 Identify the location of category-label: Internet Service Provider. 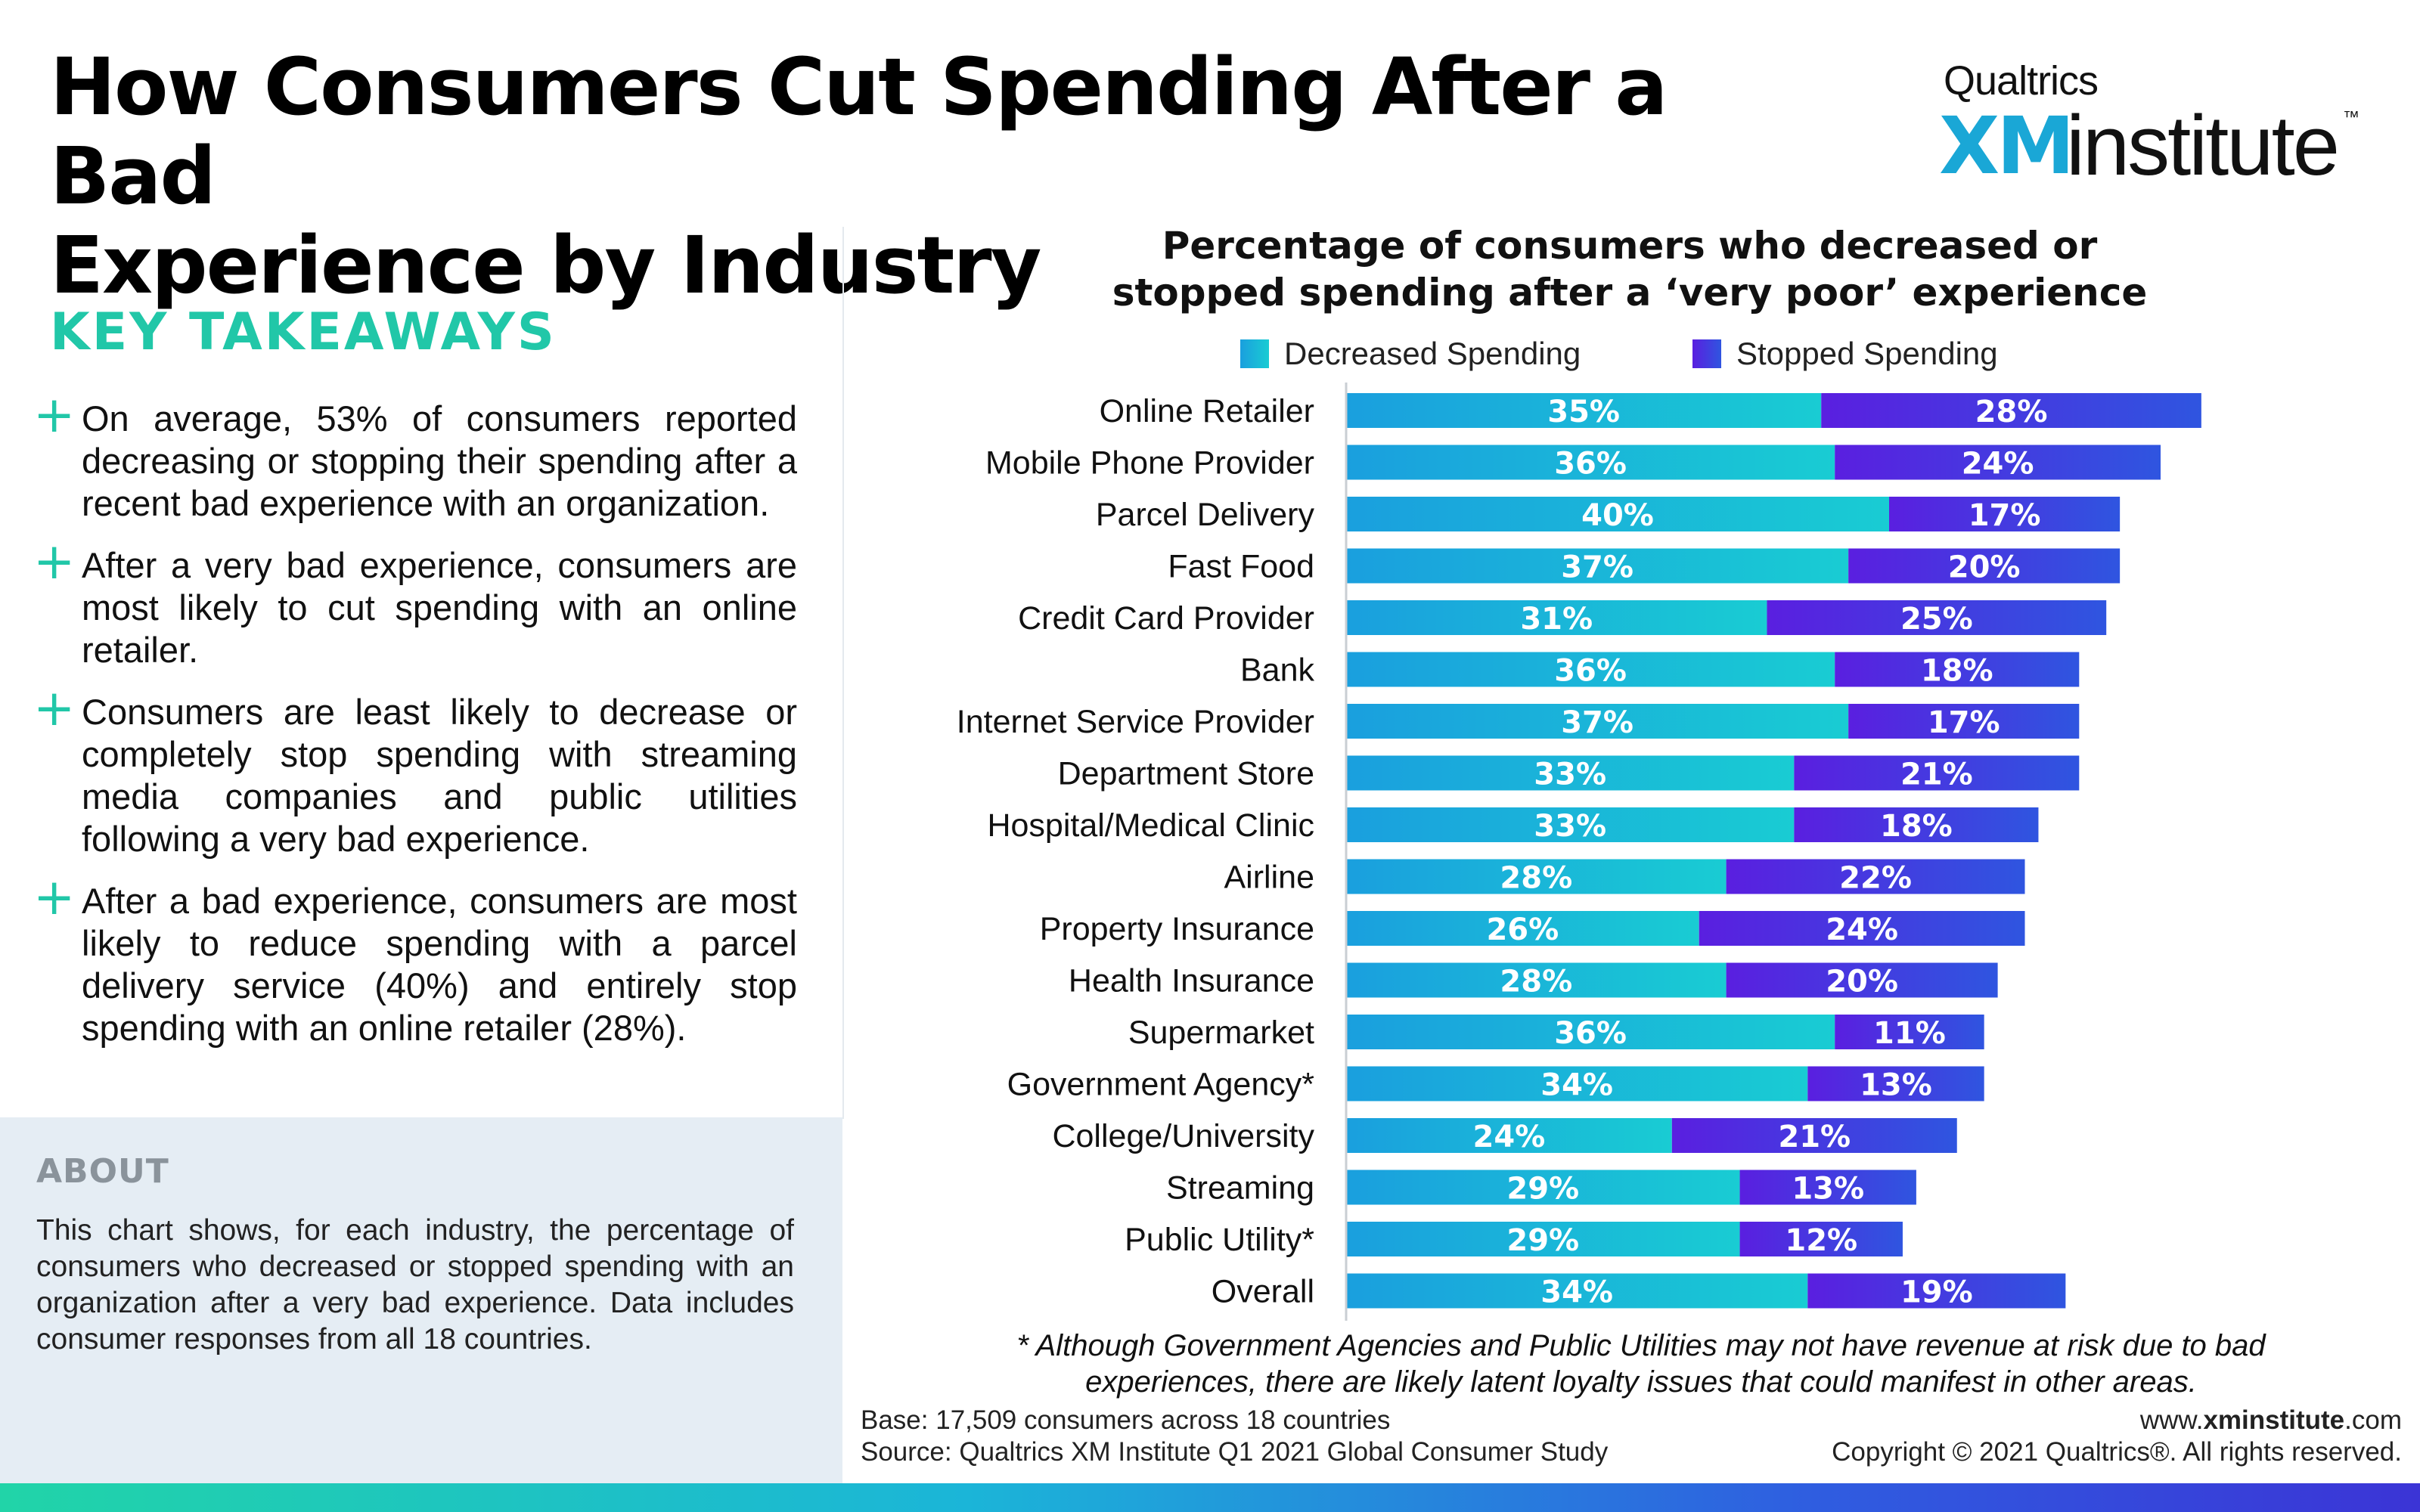
(1135, 722).